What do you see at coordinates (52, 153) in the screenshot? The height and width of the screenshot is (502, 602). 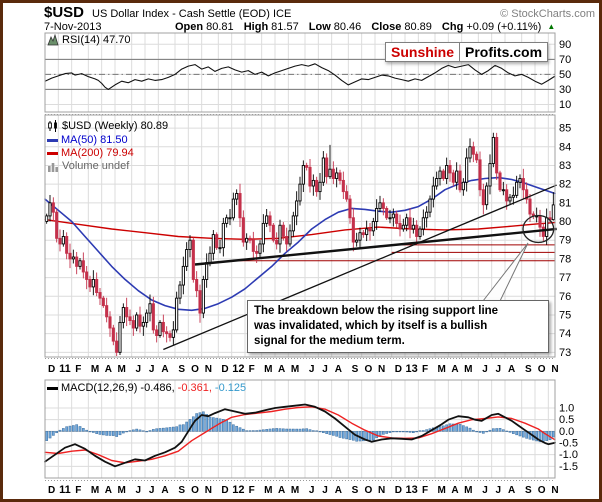 I see `ma200-line-icon` at bounding box center [52, 153].